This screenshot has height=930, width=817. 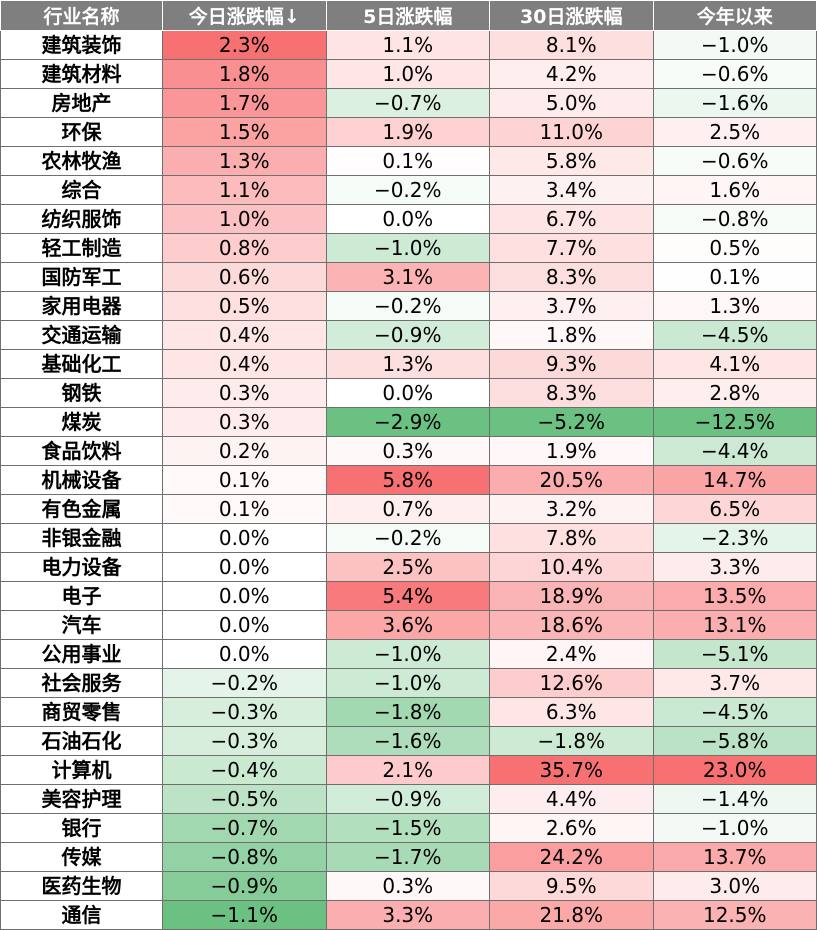 I want to click on table-row: 基础化工 0.4% 1.3% 9.3% 4.1%, so click(x=408, y=364).